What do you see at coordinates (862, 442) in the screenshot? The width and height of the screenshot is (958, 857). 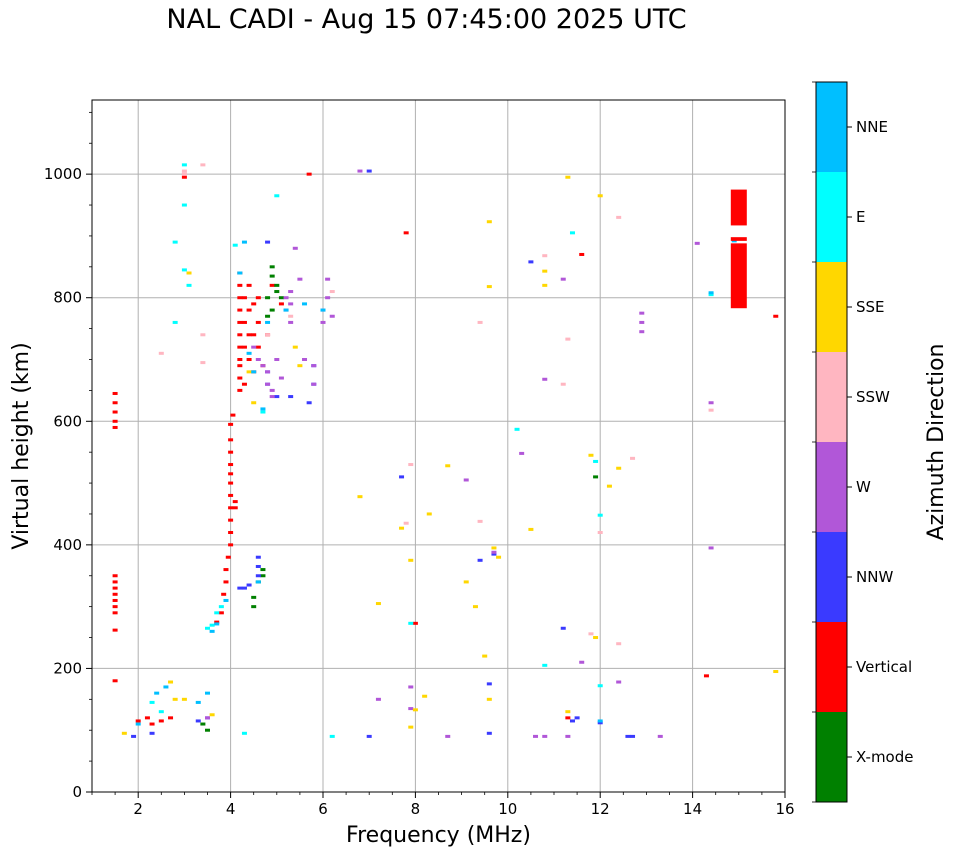 I see `colorbar: X-mode Vertical NNW W SSW SSE E NNE` at bounding box center [862, 442].